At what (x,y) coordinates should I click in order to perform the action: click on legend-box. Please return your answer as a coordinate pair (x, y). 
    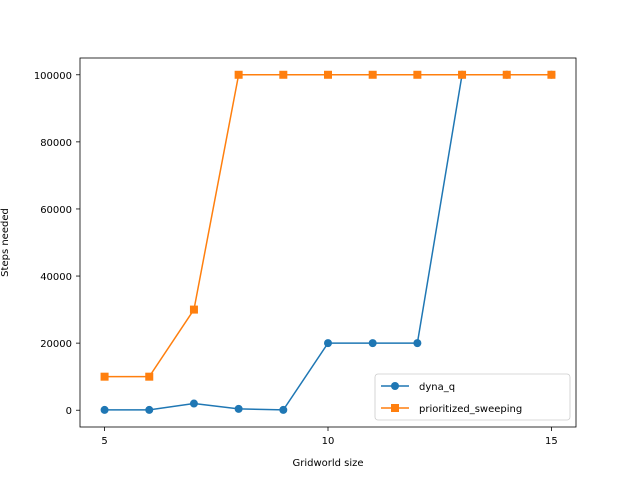
    Looking at the image, I should click on (472, 397).